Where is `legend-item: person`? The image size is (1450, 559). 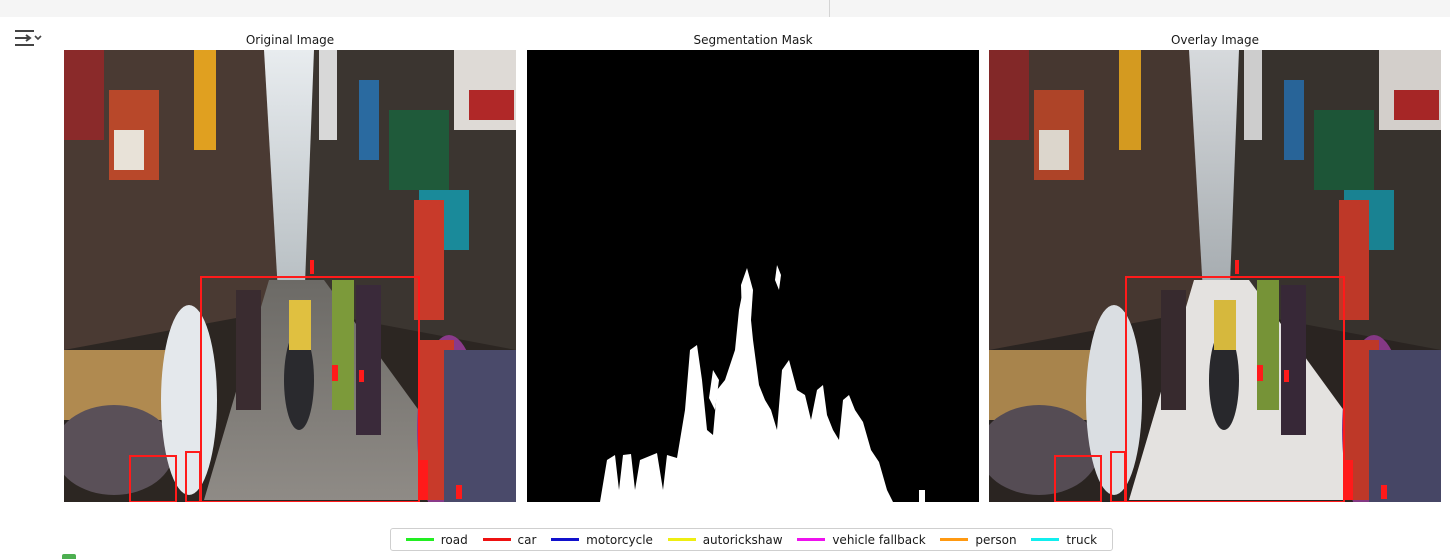
legend-item: person is located at coordinates (978, 539).